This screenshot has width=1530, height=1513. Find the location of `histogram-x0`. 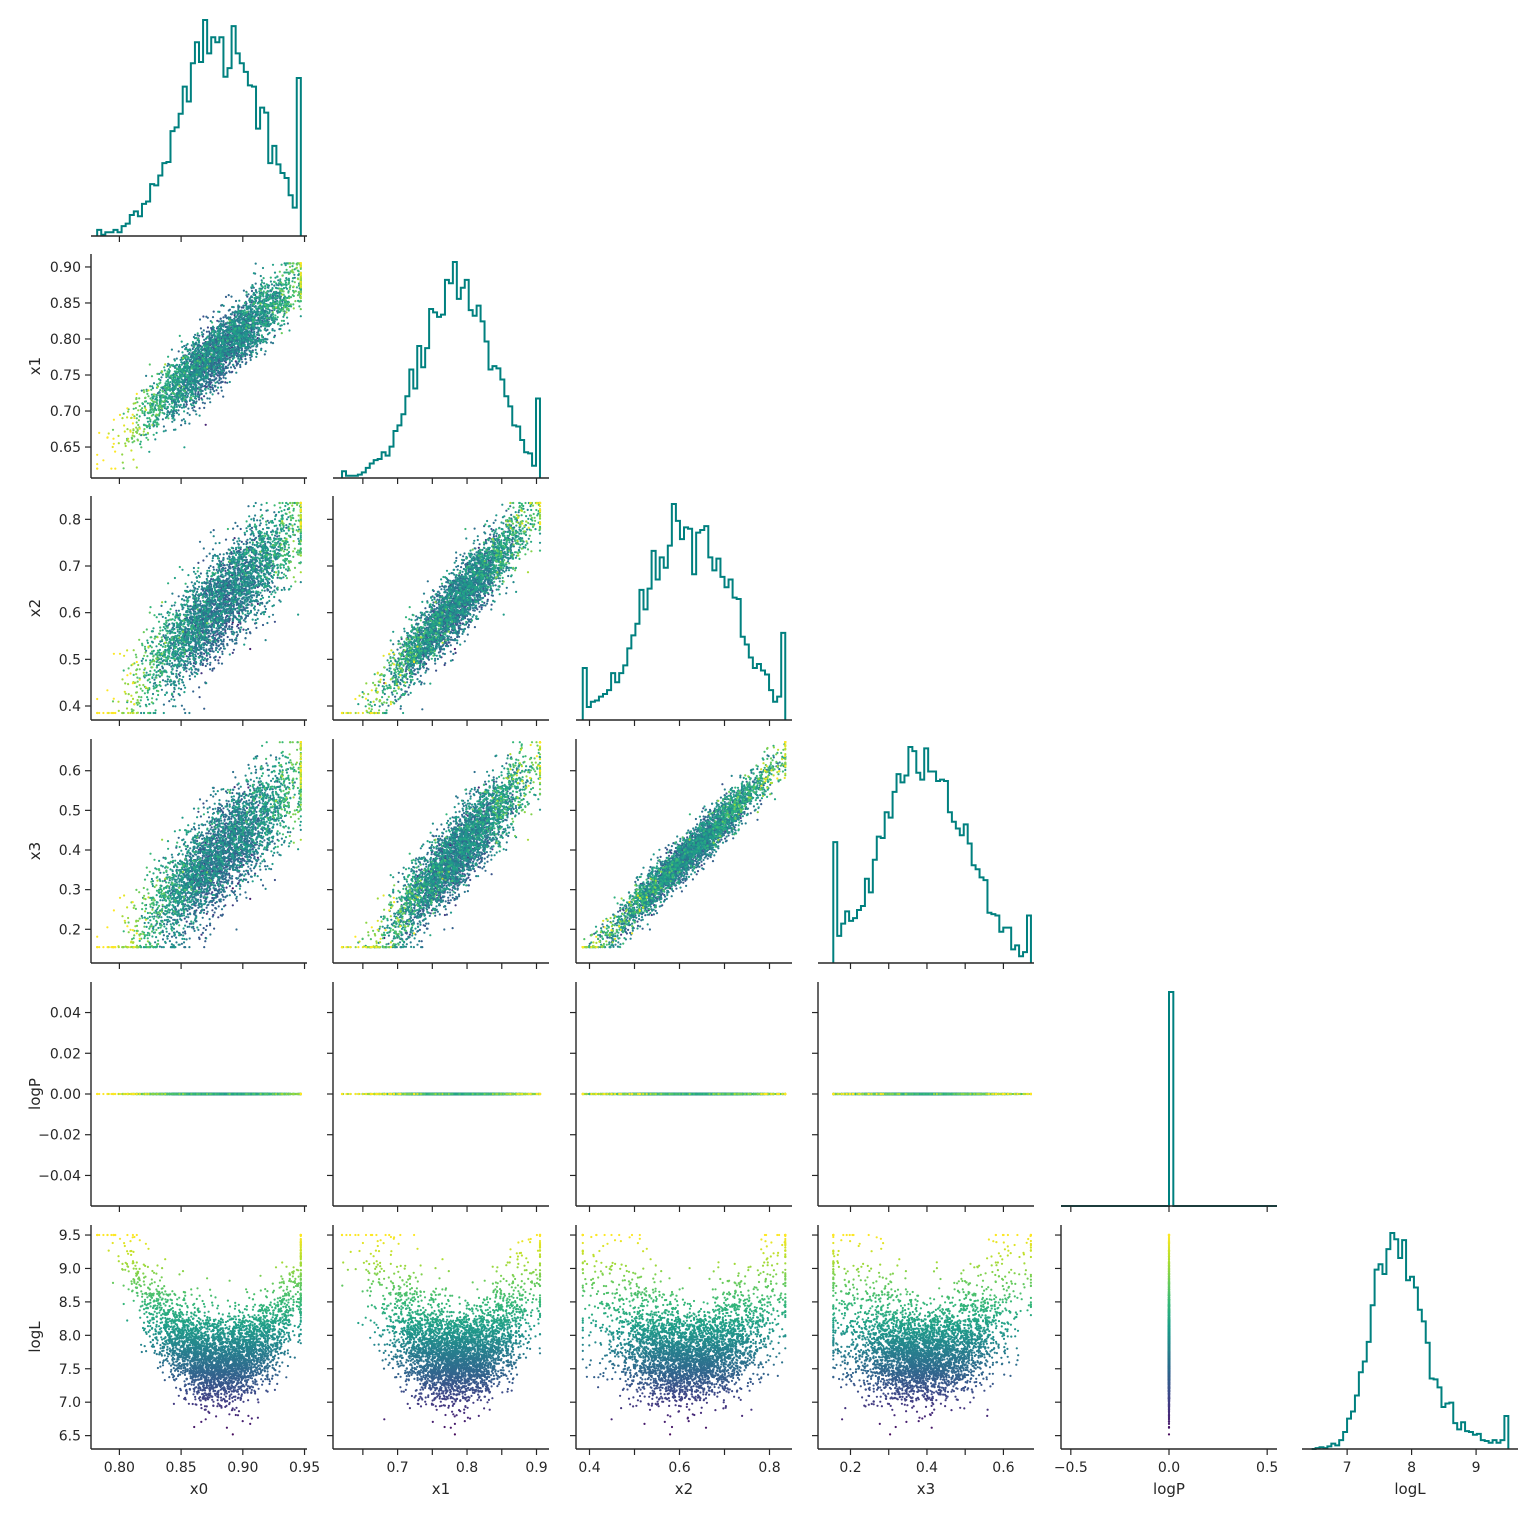

histogram-x0 is located at coordinates (199, 128).